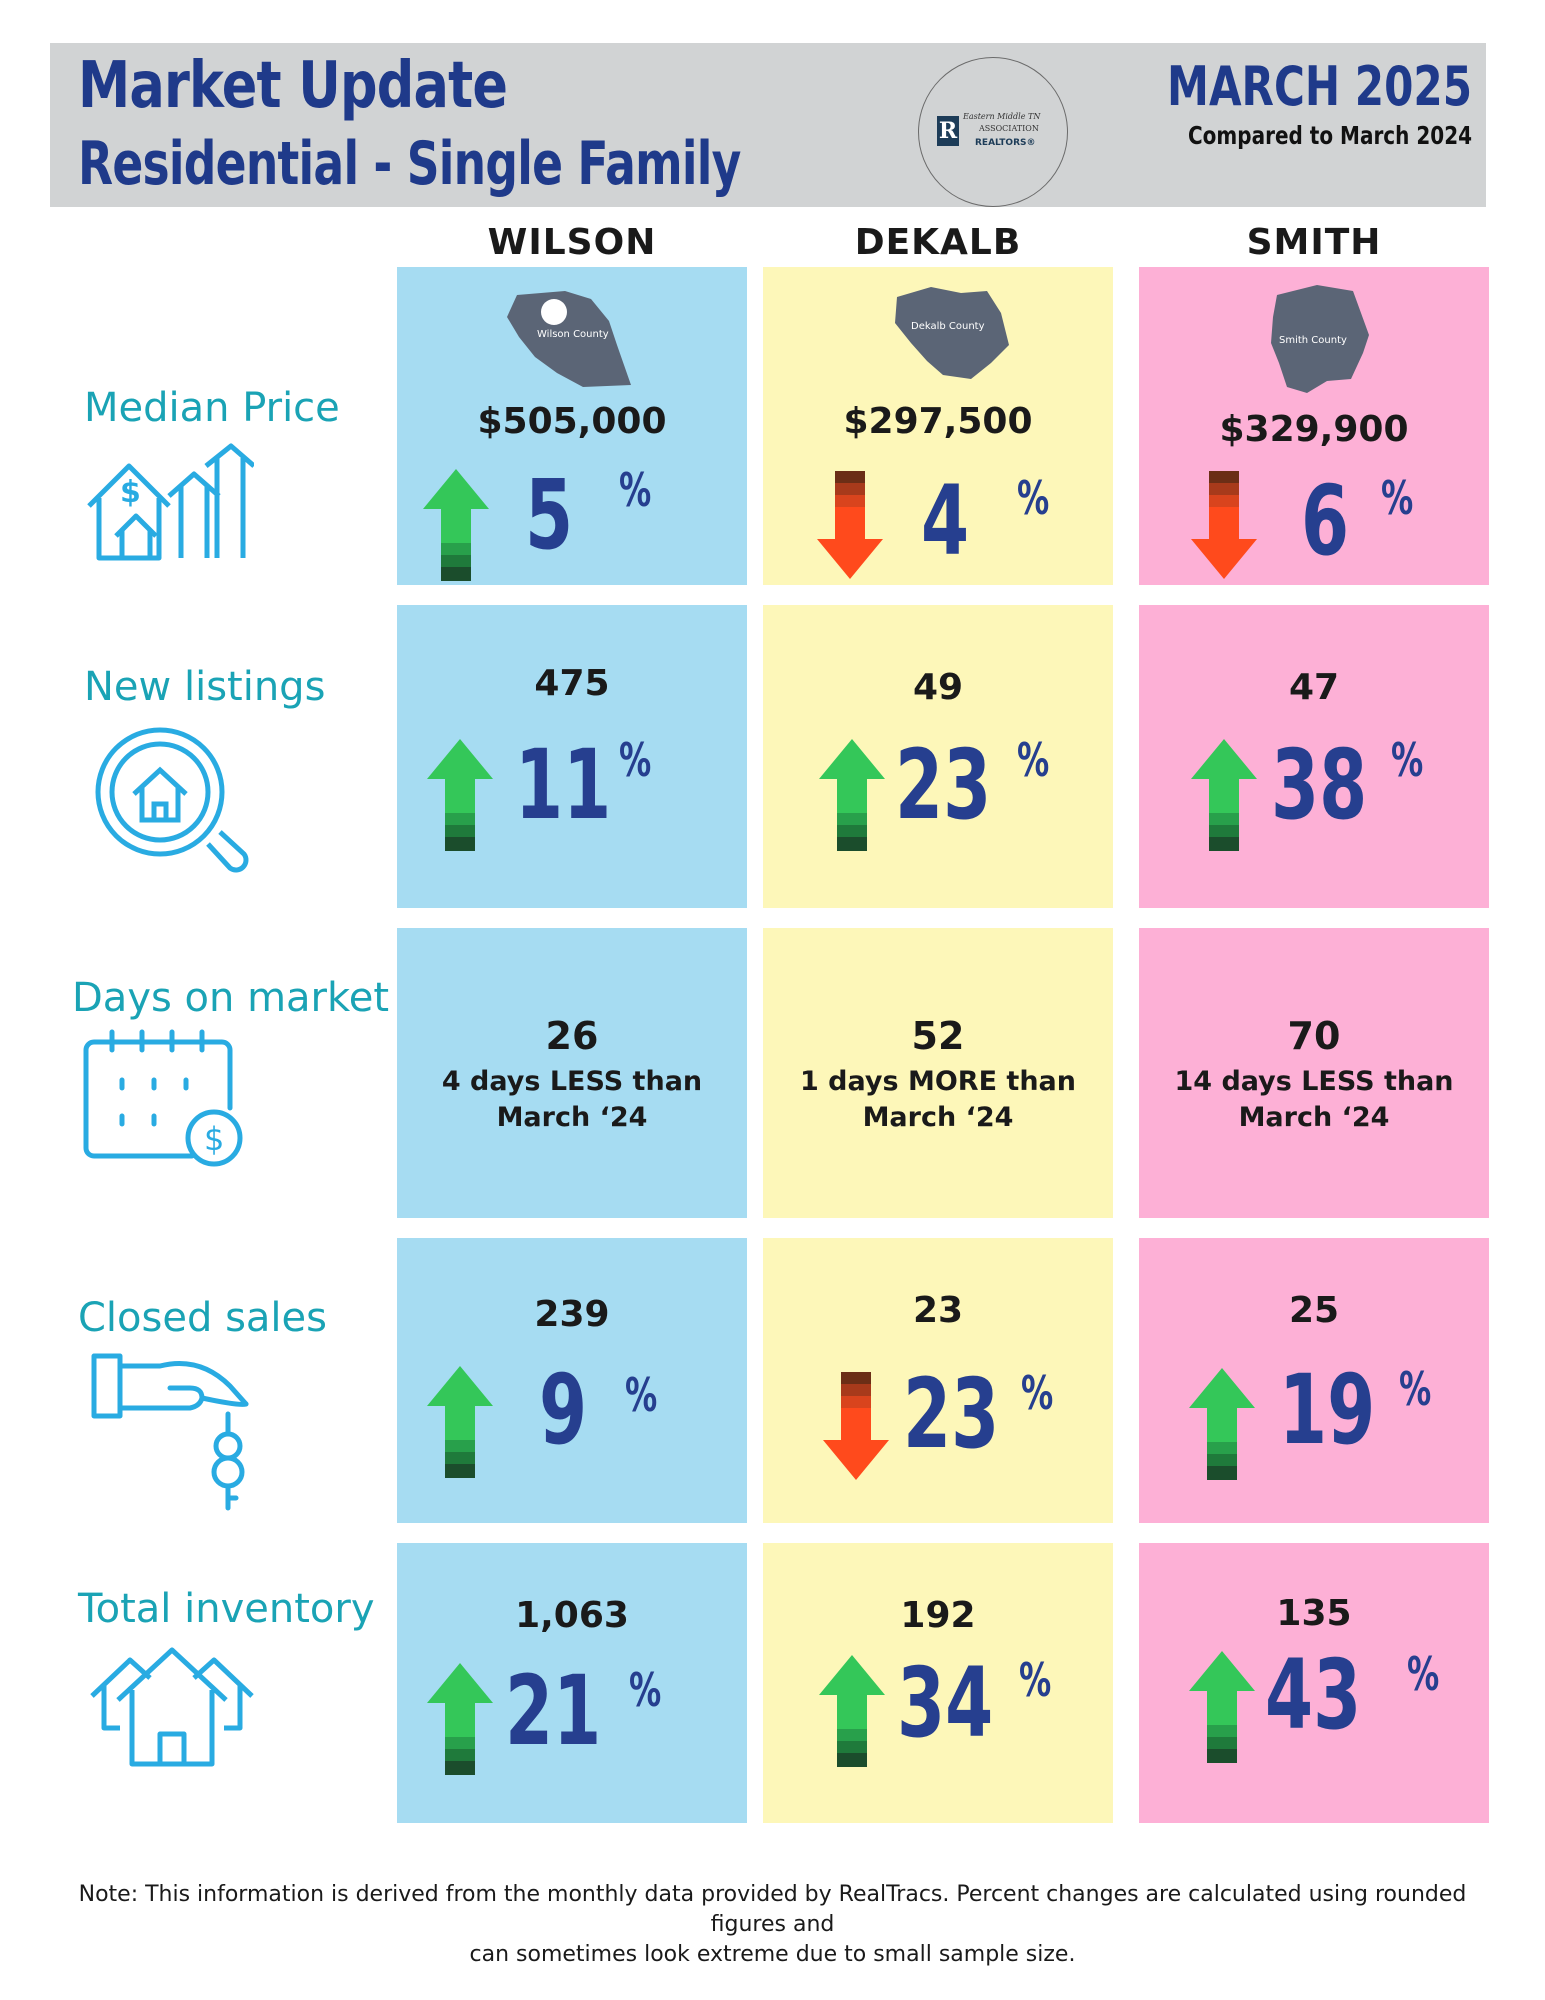  I want to click on cell-dekalb-new-listings: 49 23 %, so click(938, 756).